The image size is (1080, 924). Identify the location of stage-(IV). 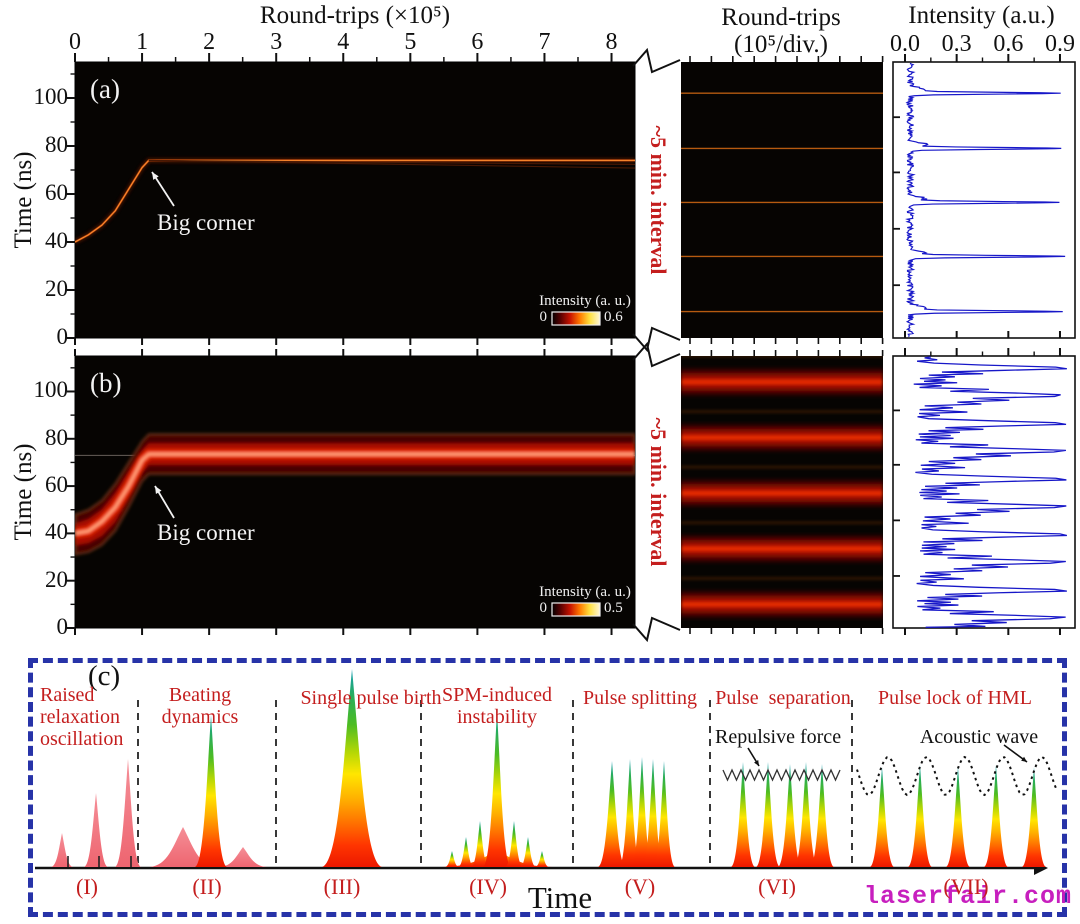
(497, 789).